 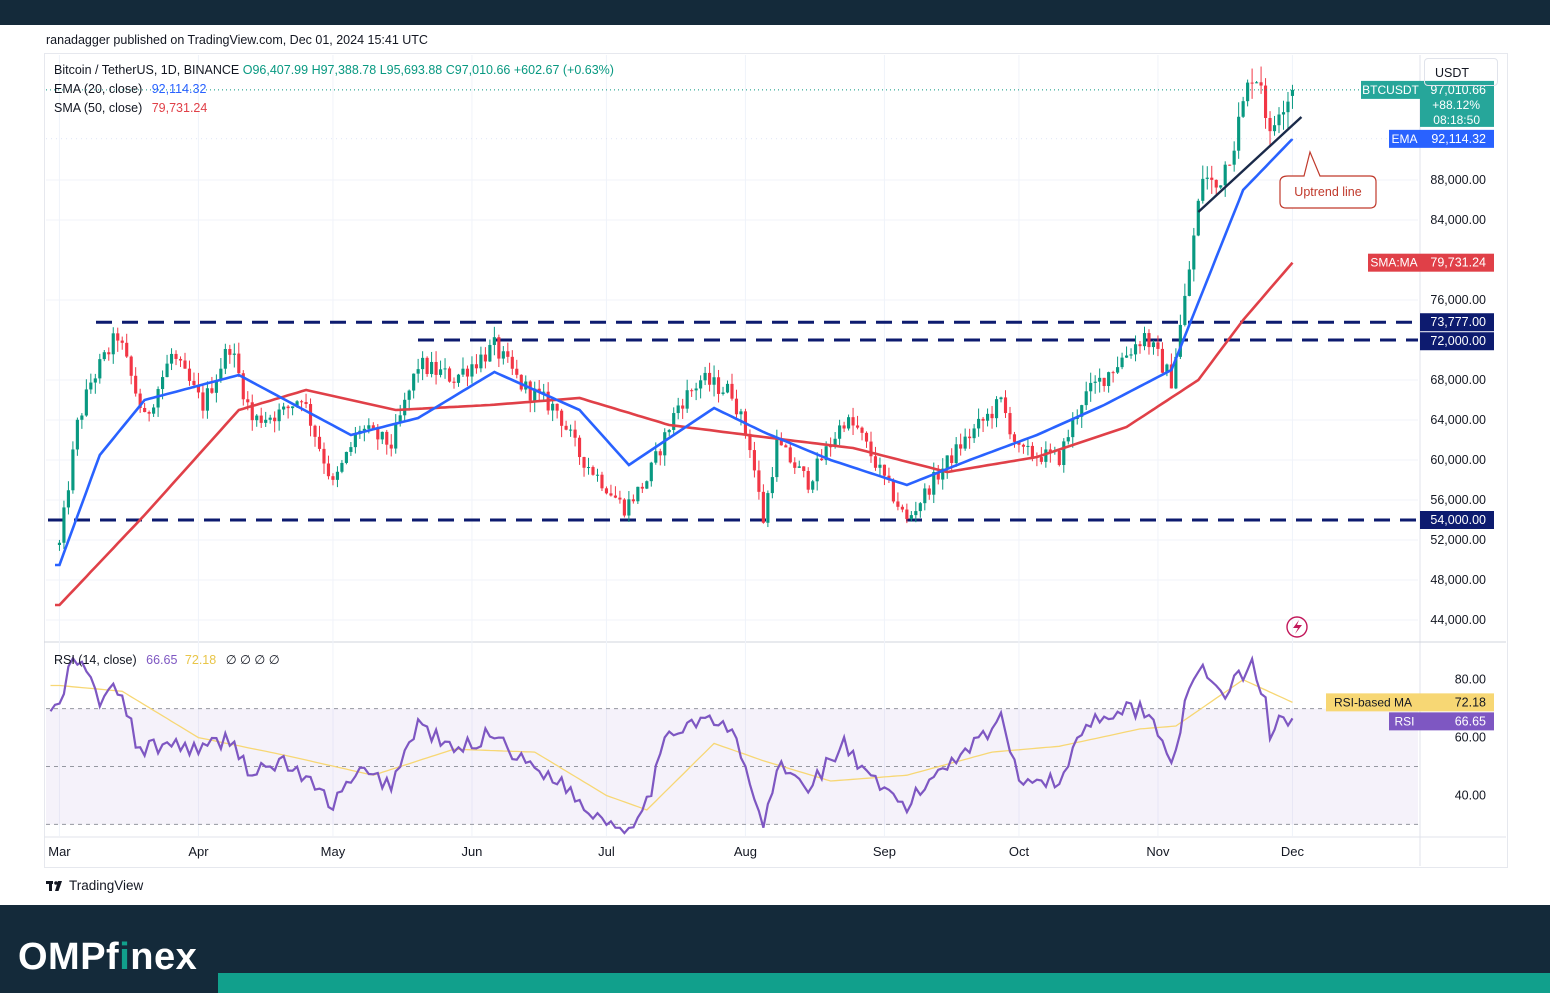 What do you see at coordinates (884, 983) in the screenshot?
I see `bottom-teal-strip` at bounding box center [884, 983].